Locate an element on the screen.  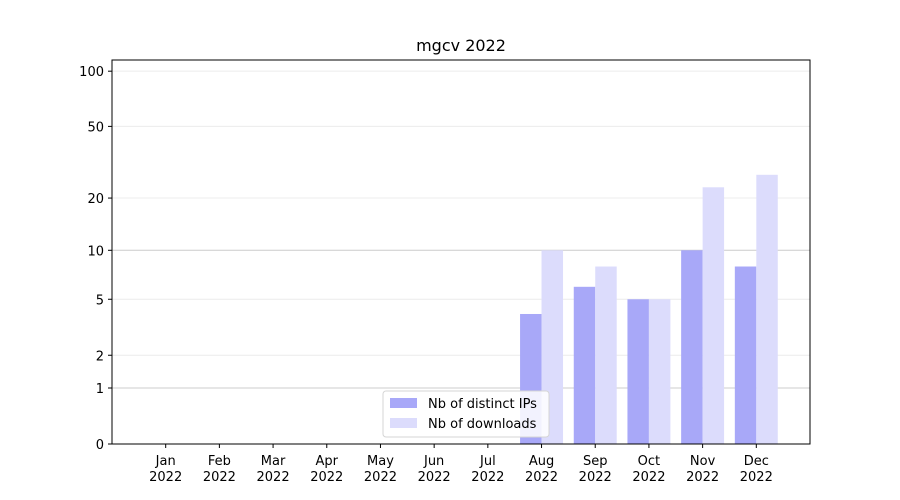
legend-box is located at coordinates (466, 414).